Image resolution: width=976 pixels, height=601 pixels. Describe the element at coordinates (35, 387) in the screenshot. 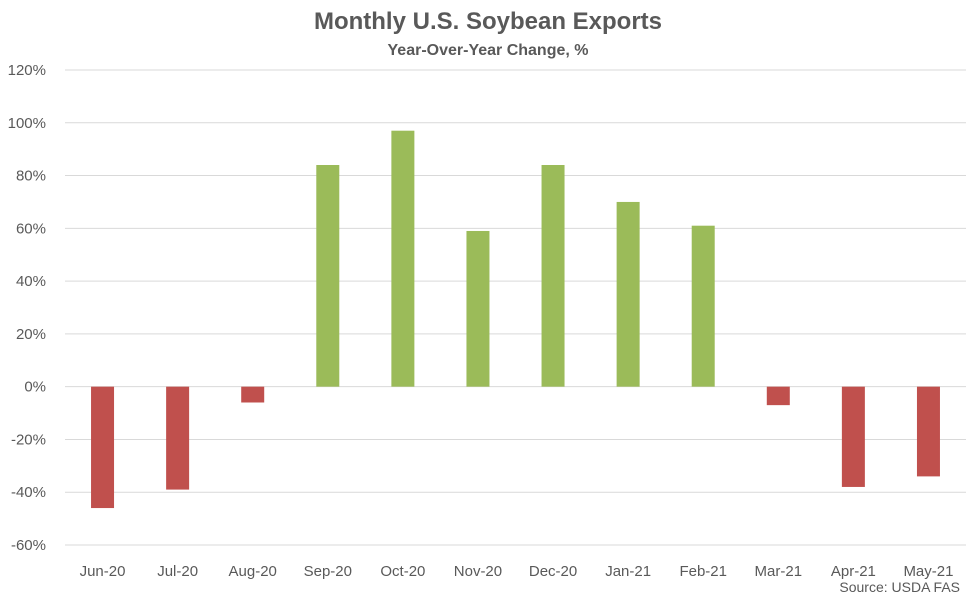

I see `y-tick-label: 0%` at that location.